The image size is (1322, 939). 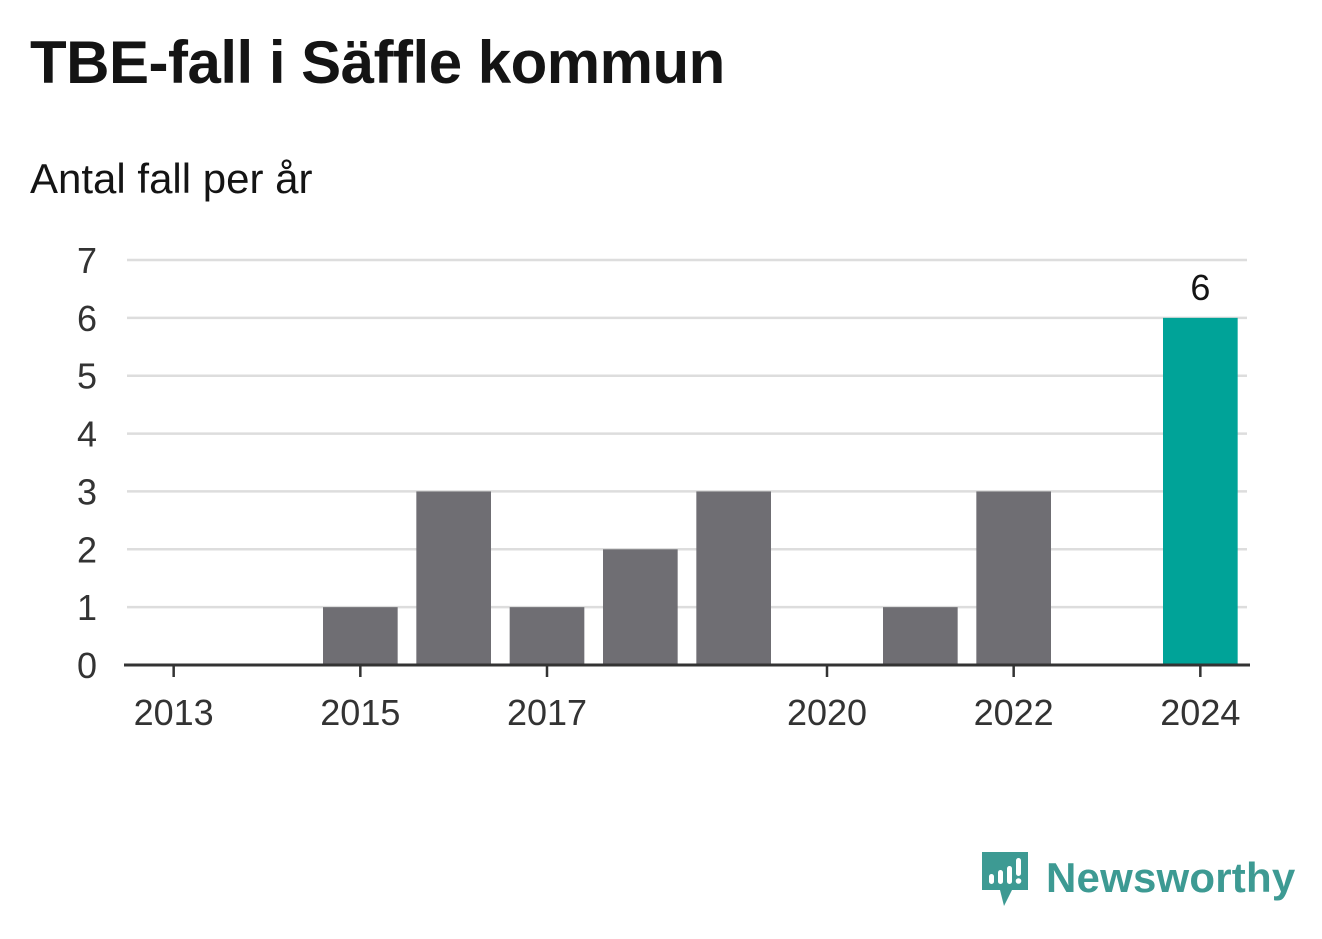 What do you see at coordinates (733, 578) in the screenshot?
I see `bar-2019` at bounding box center [733, 578].